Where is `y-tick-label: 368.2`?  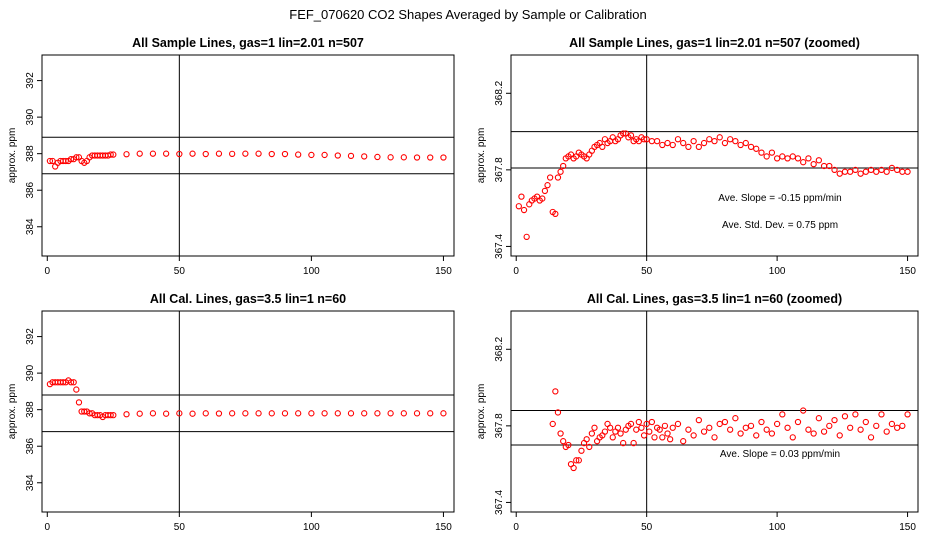
y-tick-label: 368.2 is located at coordinates (499, 92).